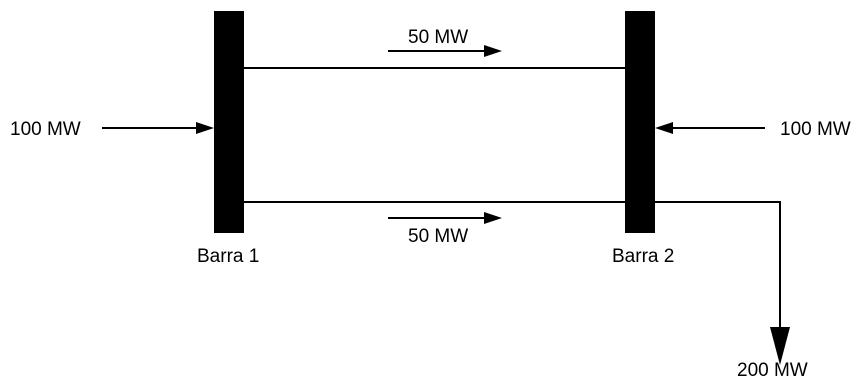  I want to click on injection-1-arrow, so click(158, 128).